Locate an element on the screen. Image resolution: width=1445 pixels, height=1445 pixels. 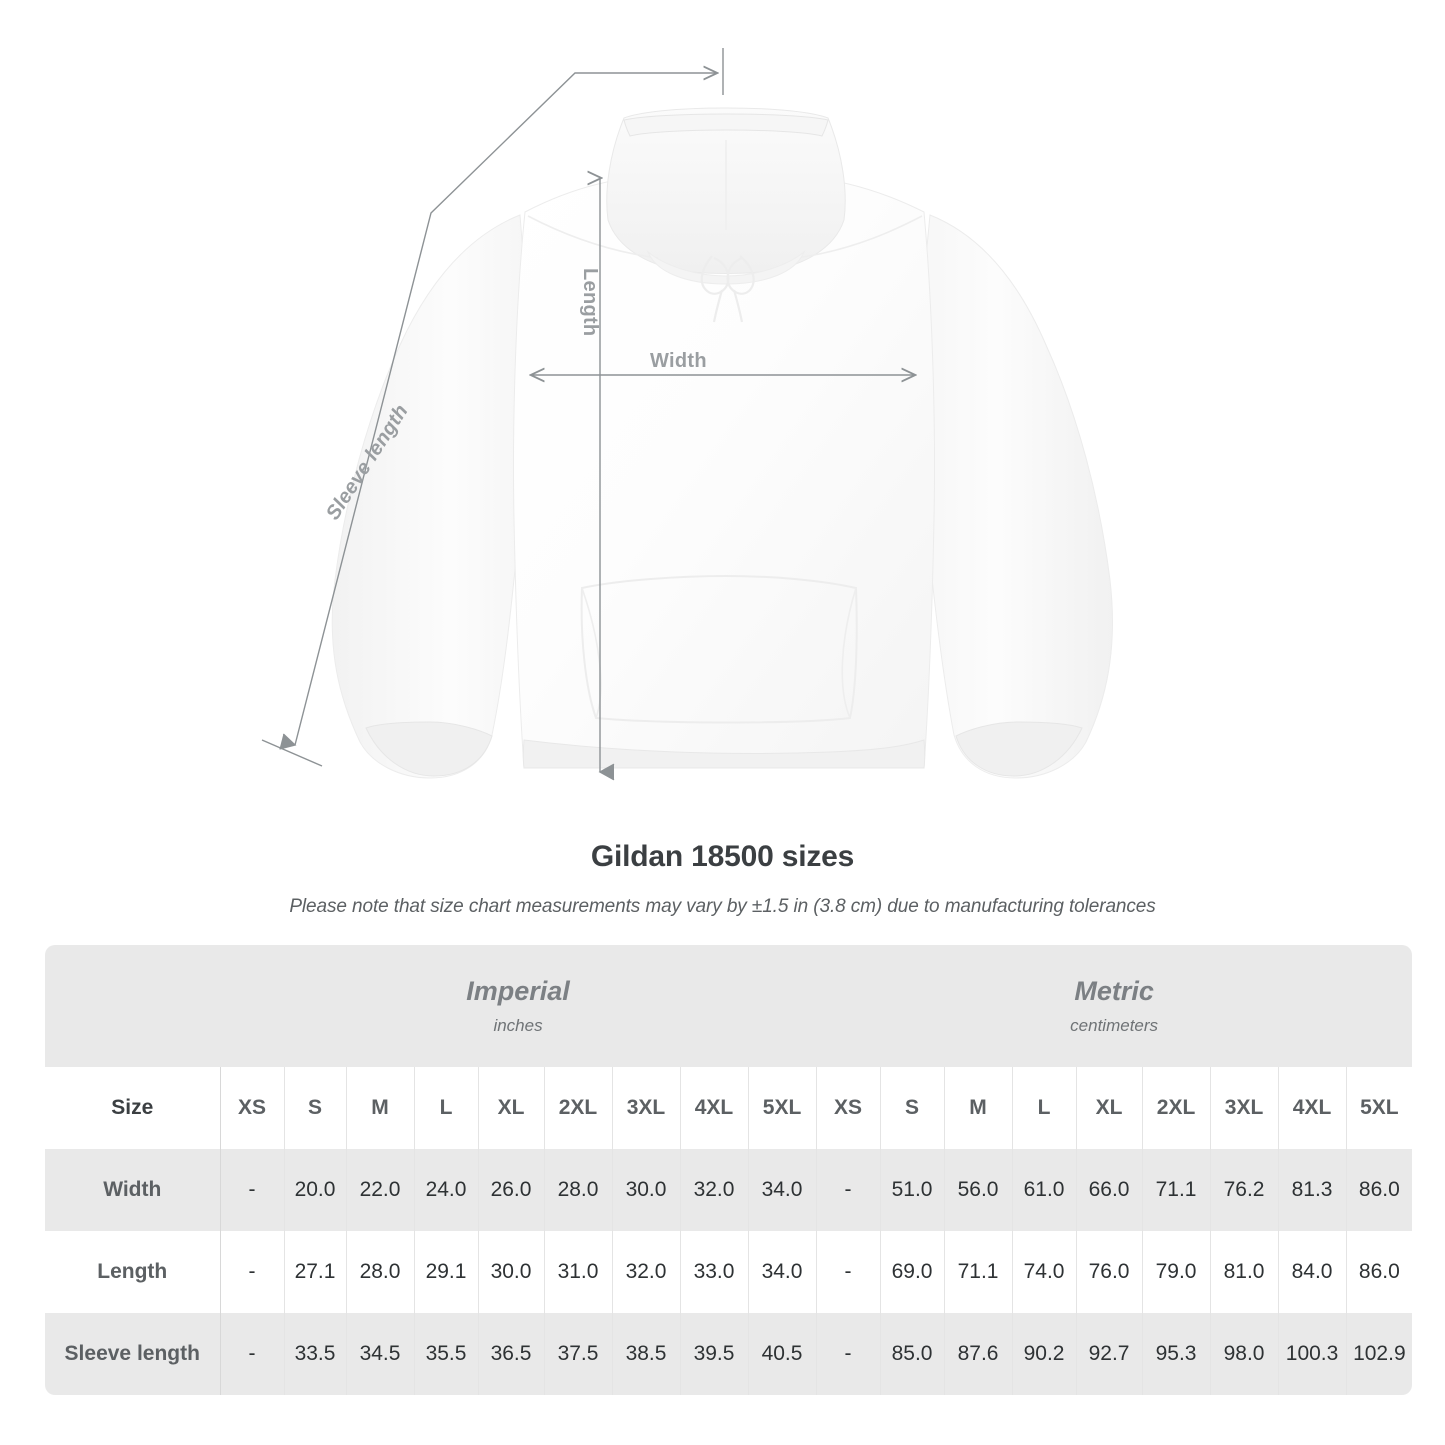
cell-sleeve-imp-7: 39.5 is located at coordinates (714, 1354).